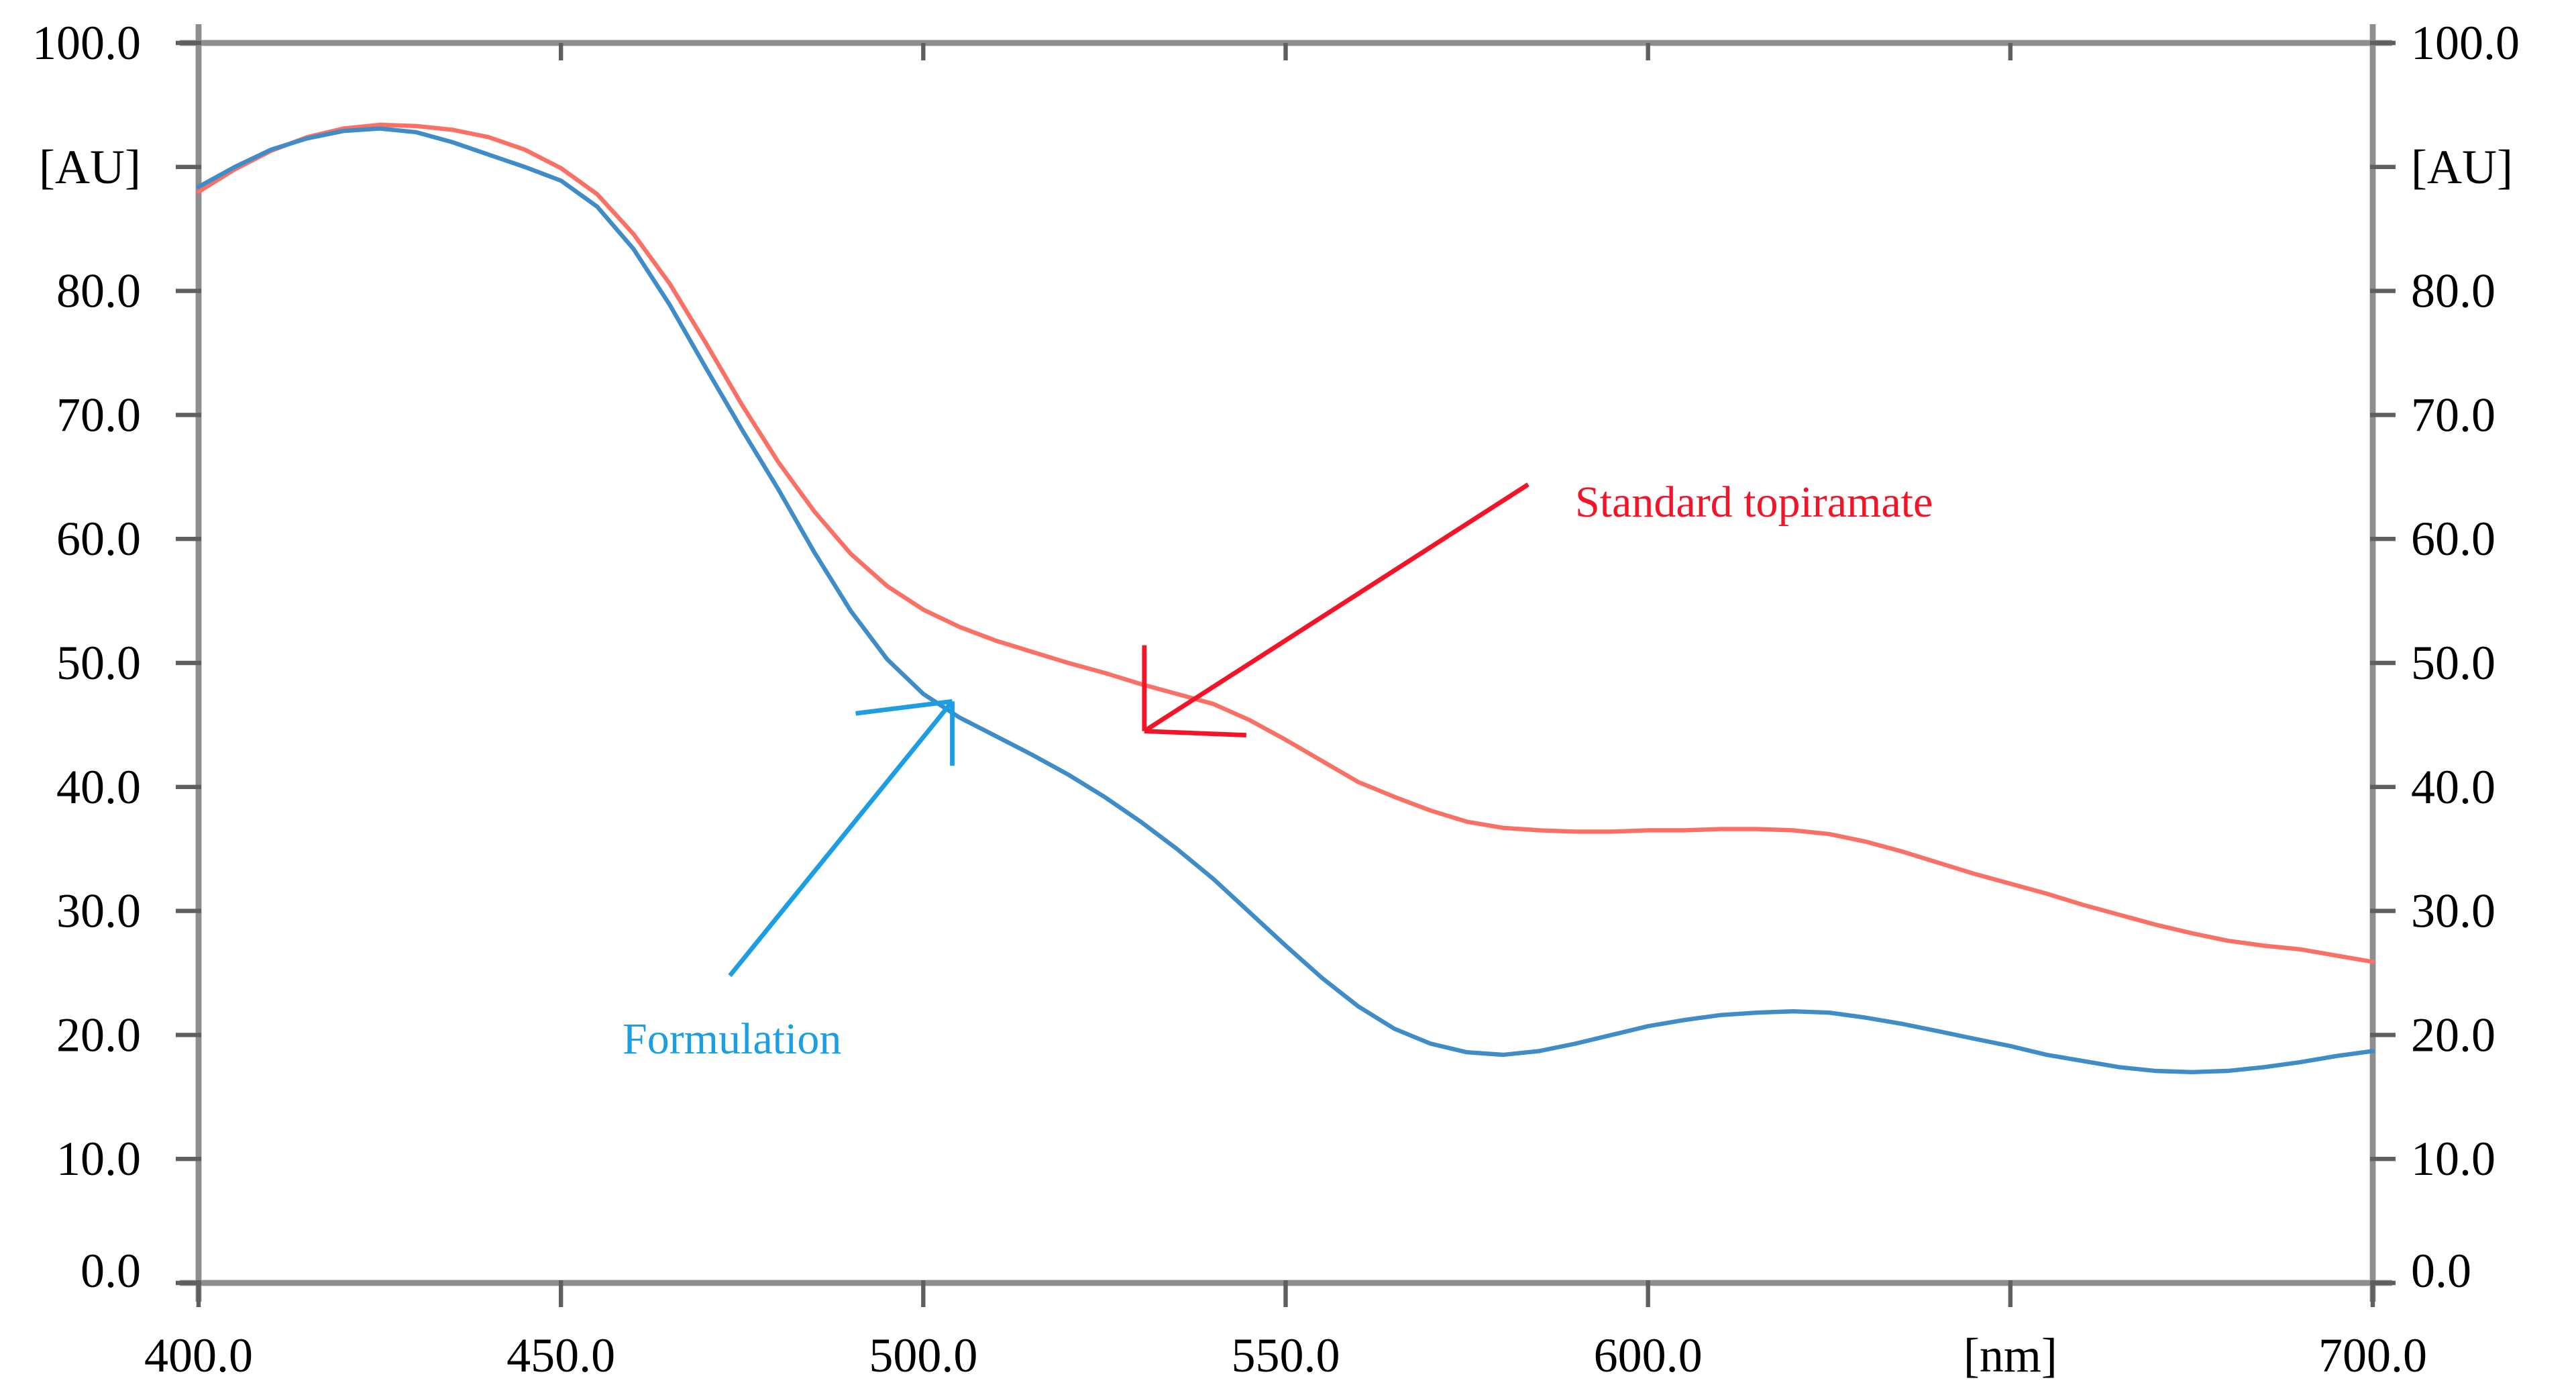 The width and height of the screenshot is (2576, 1397). What do you see at coordinates (2453, 911) in the screenshot?
I see `right-y-tick-label: 30.0` at bounding box center [2453, 911].